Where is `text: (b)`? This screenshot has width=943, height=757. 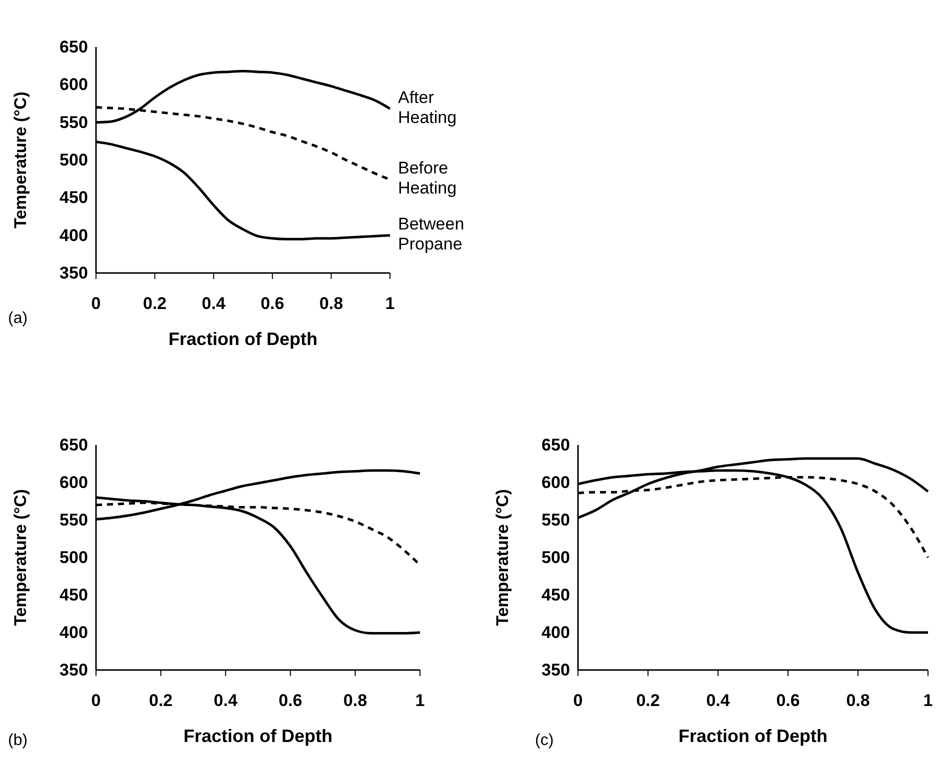 text: (b) is located at coordinates (18, 740).